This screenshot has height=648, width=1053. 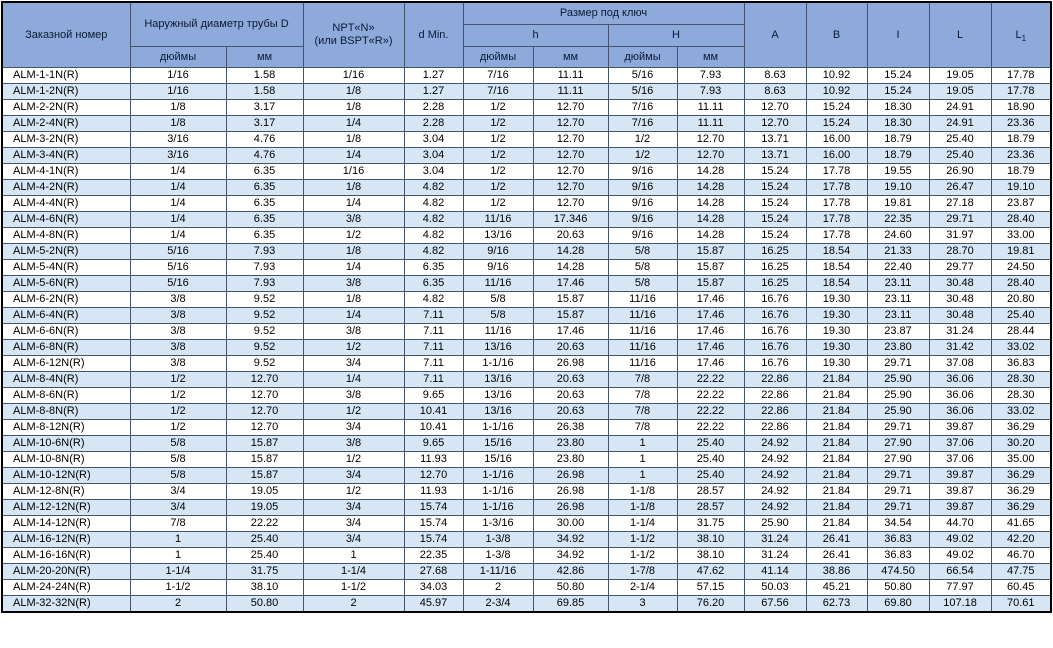 What do you see at coordinates (66, 395) in the screenshot?
I see `order-number-cell: ALM-8-6N(R)` at bounding box center [66, 395].